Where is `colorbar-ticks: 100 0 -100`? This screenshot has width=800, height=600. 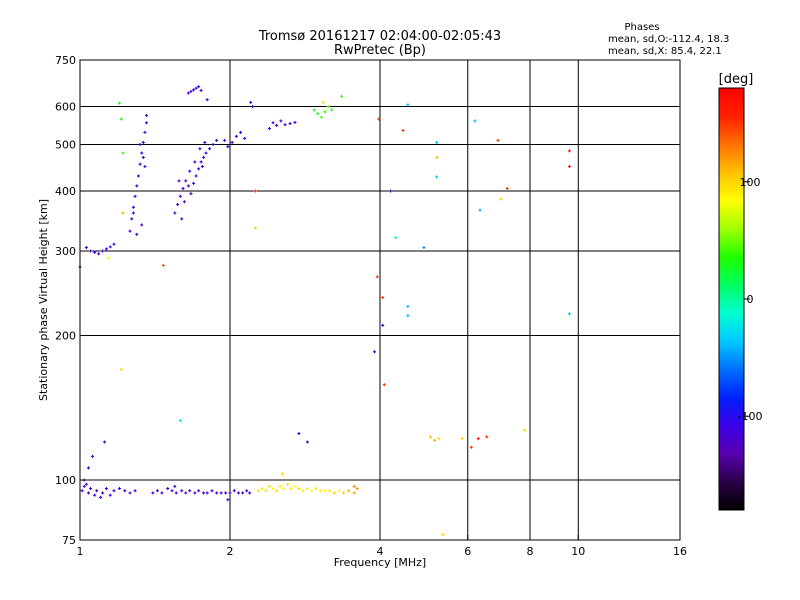
colorbar-ticks: 100 0 -100 is located at coordinates (750, 299).